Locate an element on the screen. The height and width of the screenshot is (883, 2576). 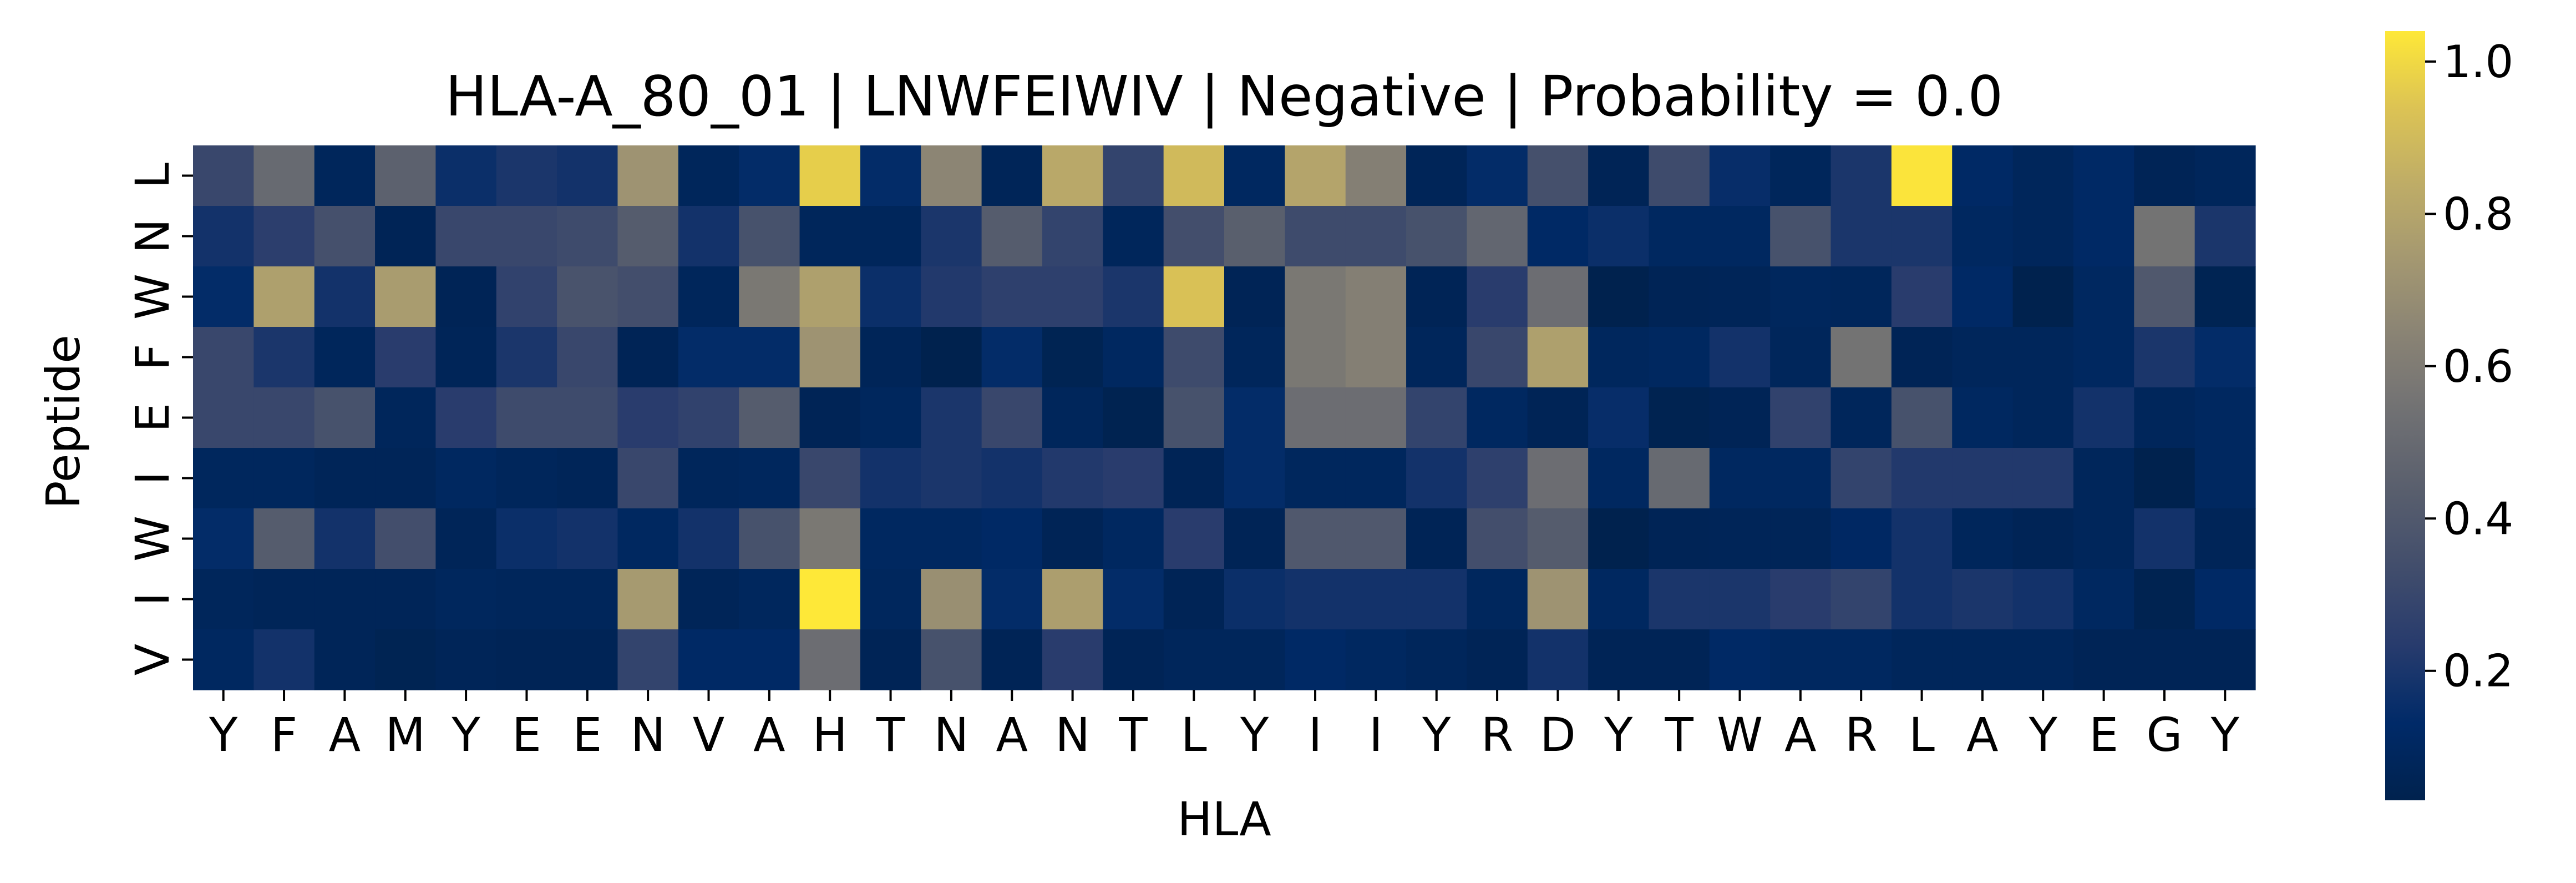
x-axis-label: HLA is located at coordinates (1224, 819).